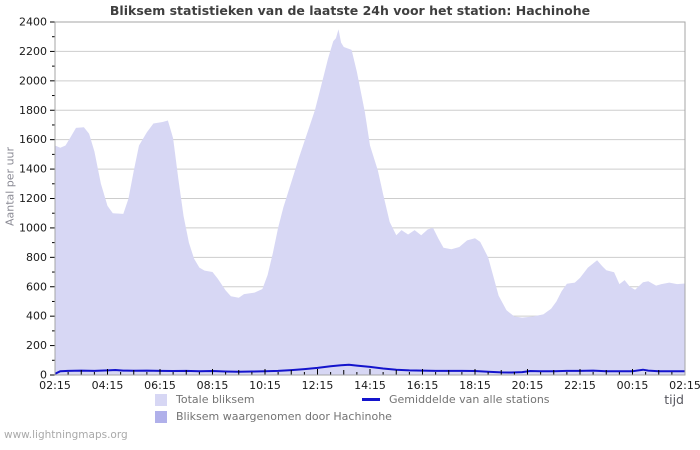 The width and height of the screenshot is (700, 450). Describe the element at coordinates (33, 198) in the screenshot. I see `y-axis-tick-label: 1200` at that location.